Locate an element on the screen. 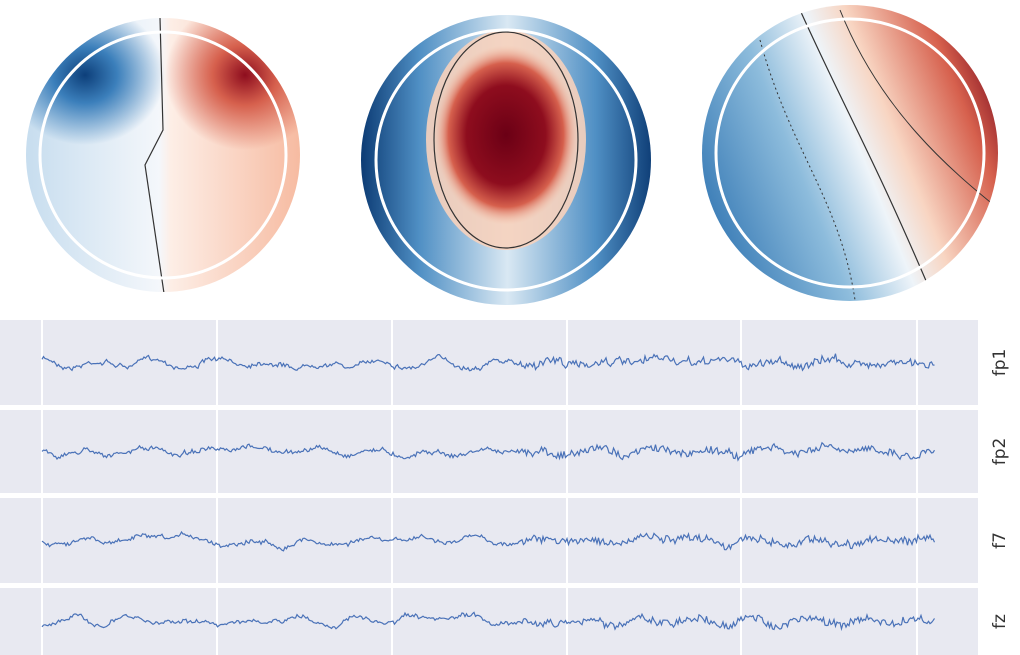  channel-label: f7 is located at coordinates (1000, 540).